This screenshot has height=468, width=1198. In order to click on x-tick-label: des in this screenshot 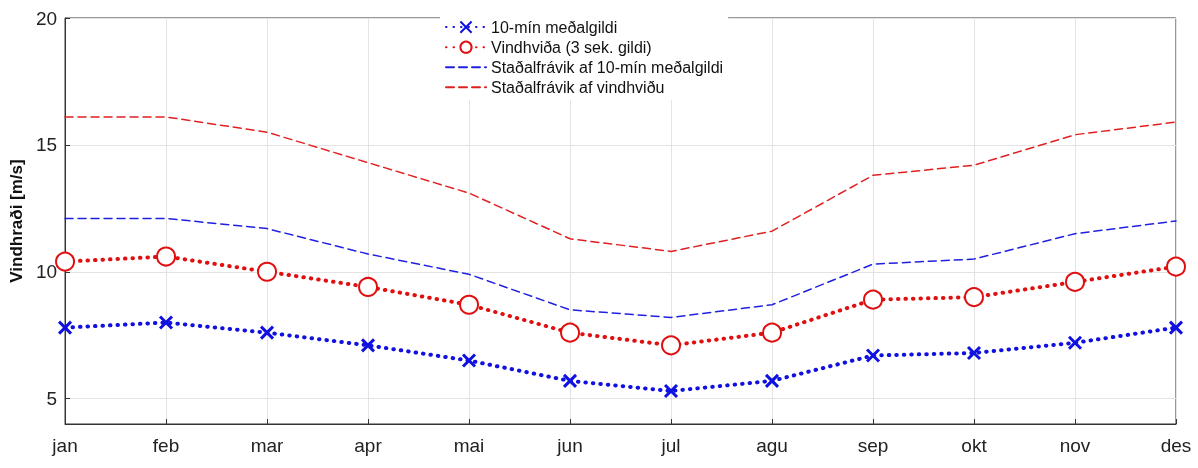, I will do `click(1176, 445)`.